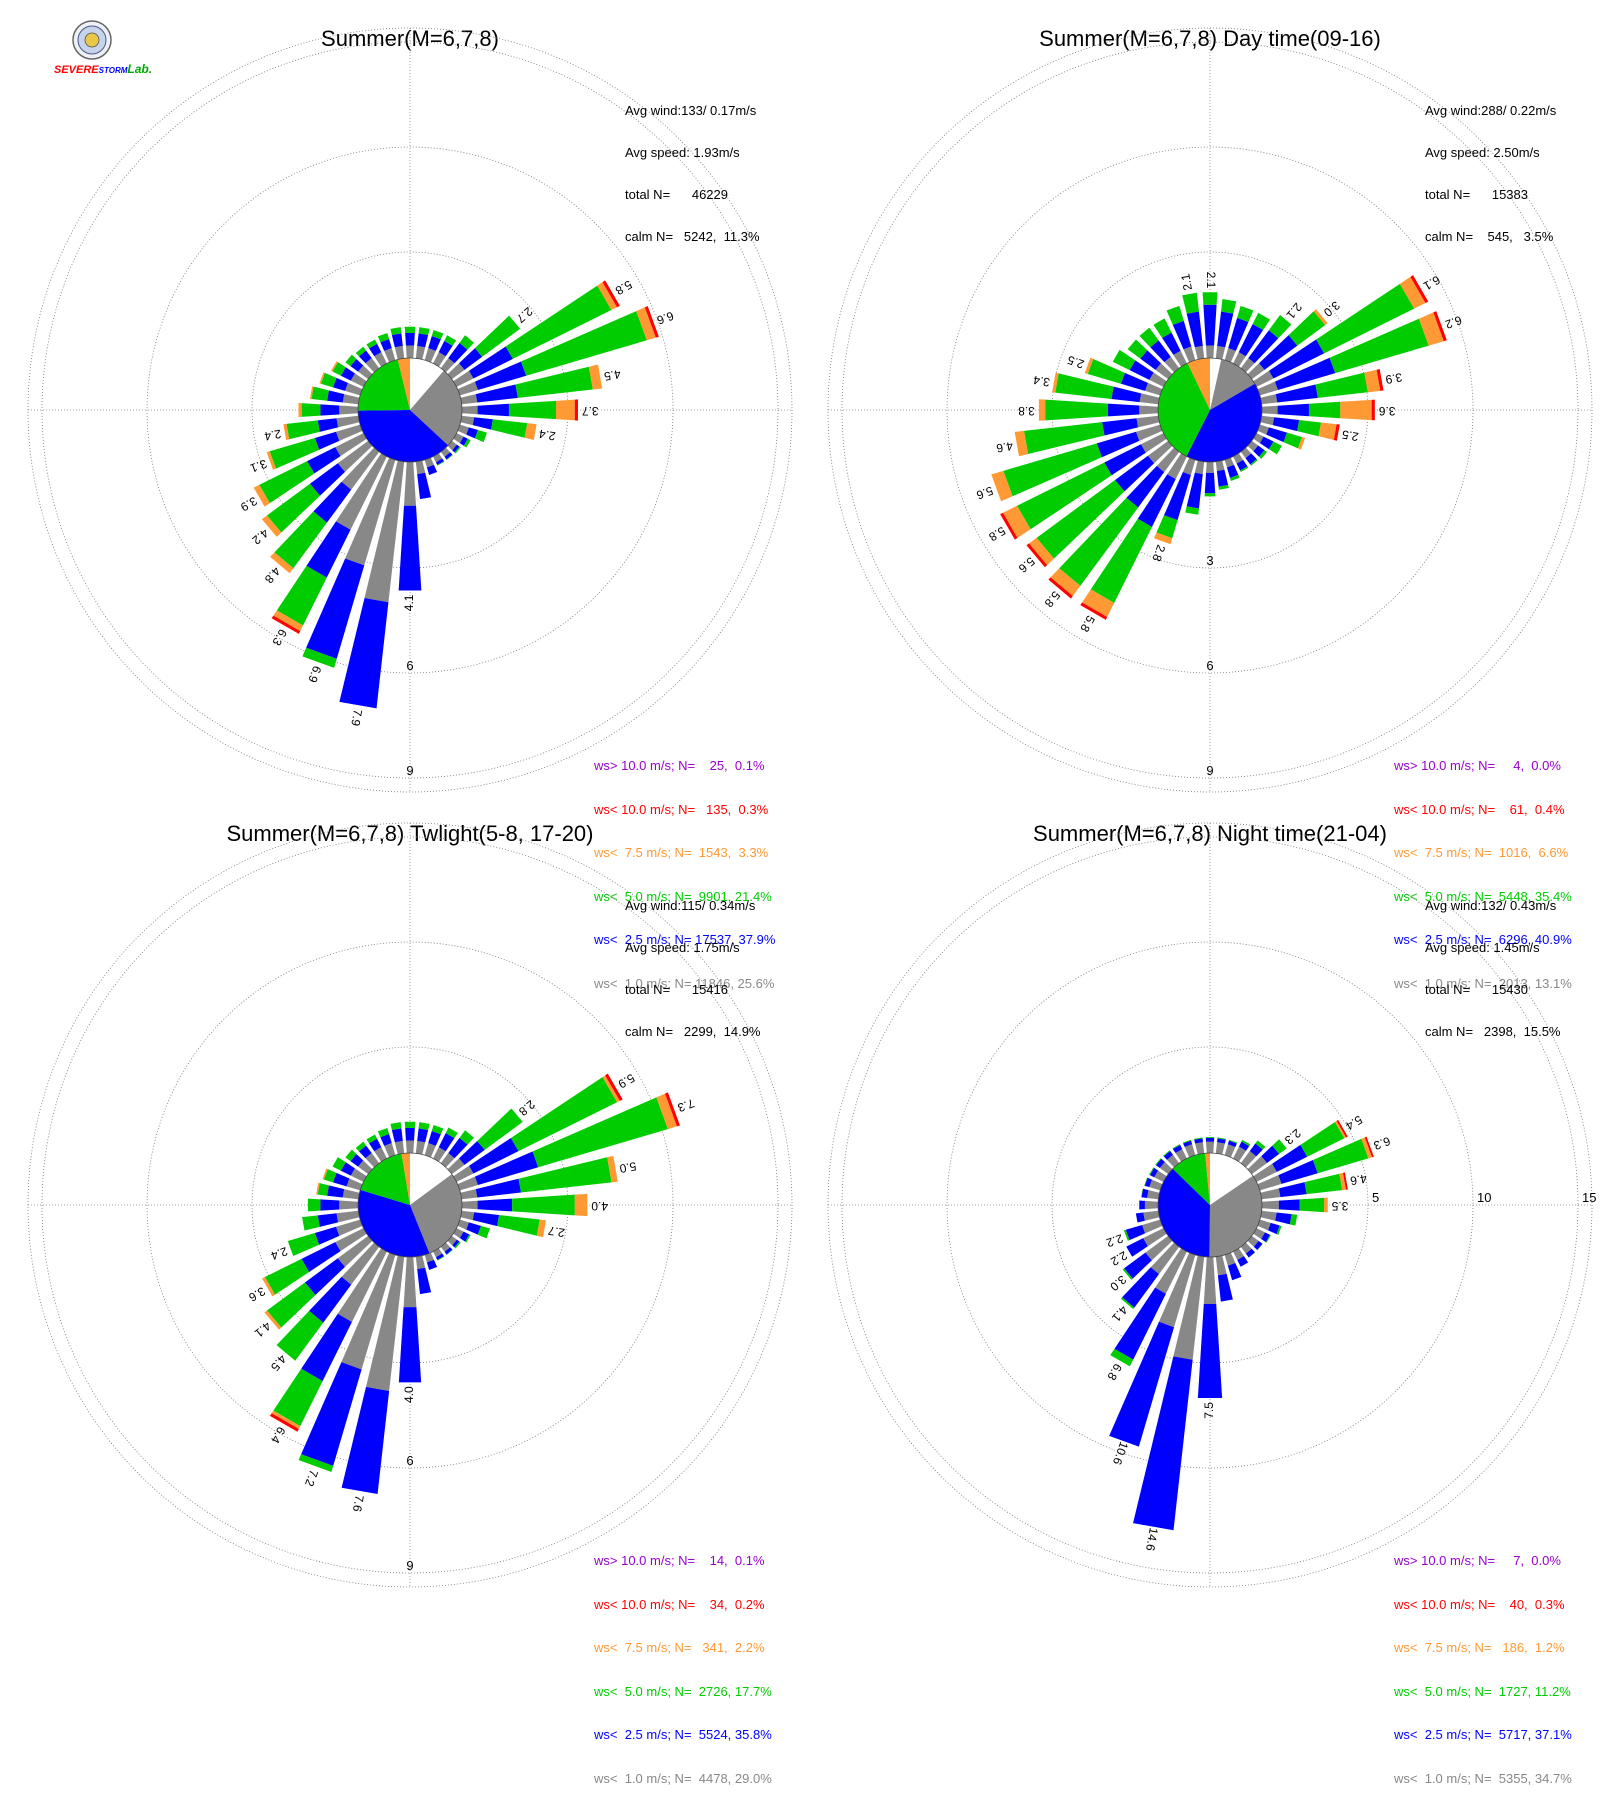 Image resolution: width=1620 pixels, height=1815 pixels. What do you see at coordinates (599, 1206) in the screenshot?
I see `bar-label: 4.0` at bounding box center [599, 1206].